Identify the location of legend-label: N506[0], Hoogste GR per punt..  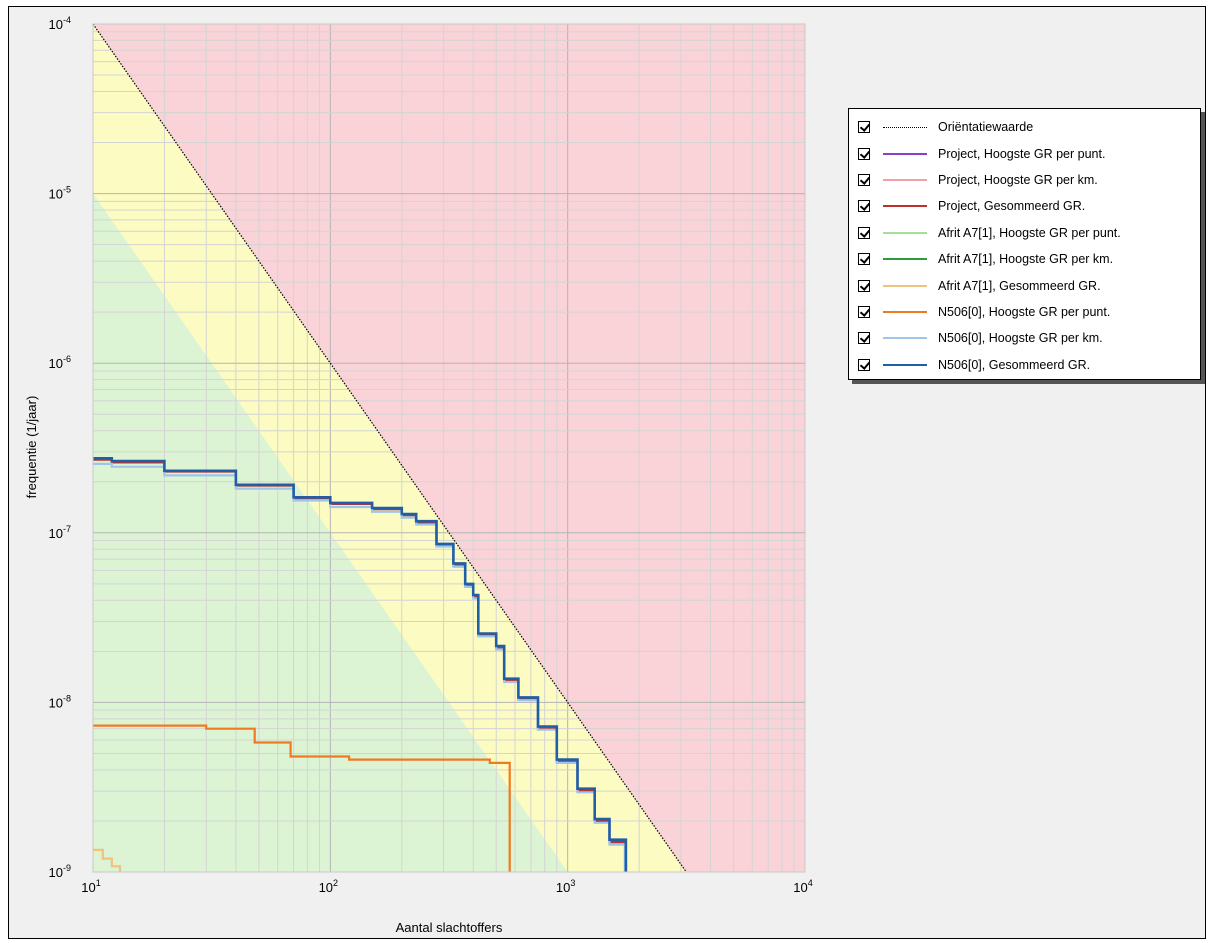
(1024, 311).